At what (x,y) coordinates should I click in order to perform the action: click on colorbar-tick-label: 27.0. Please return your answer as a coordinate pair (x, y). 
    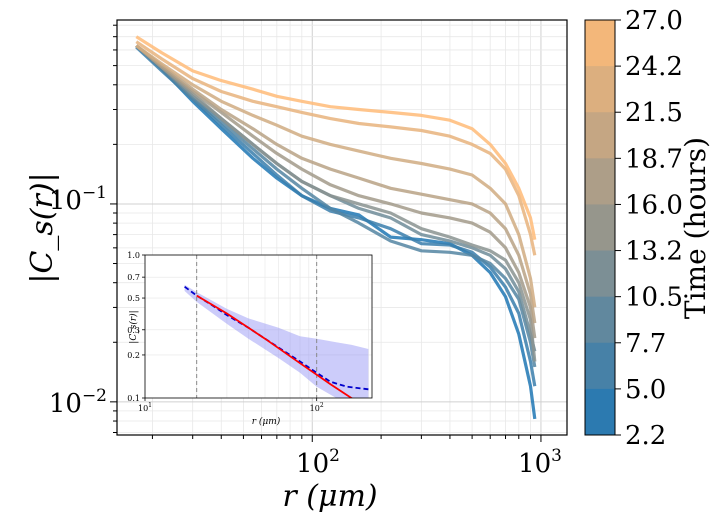
    Looking at the image, I should click on (654, 21).